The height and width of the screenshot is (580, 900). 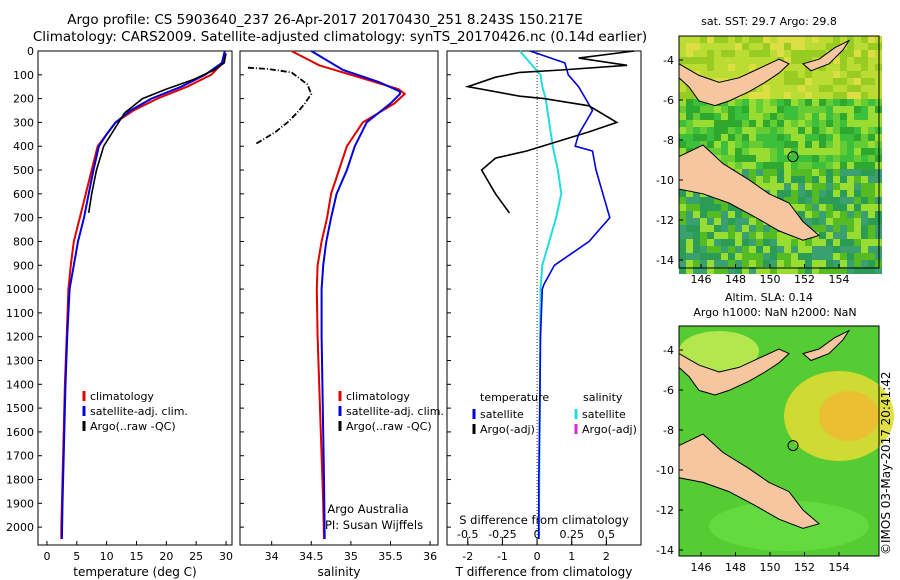 What do you see at coordinates (20, 408) in the screenshot?
I see `y-tick-label: 1500` at bounding box center [20, 408].